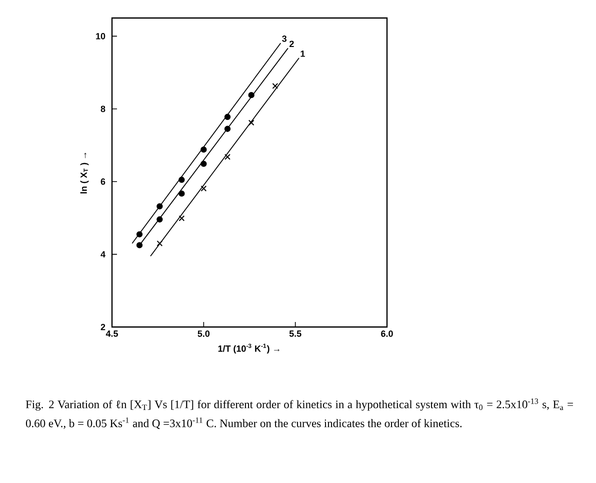 Image resolution: width=596 pixels, height=483 pixels. Describe the element at coordinates (103, 254) in the screenshot. I see `y-tick-label: 4` at that location.